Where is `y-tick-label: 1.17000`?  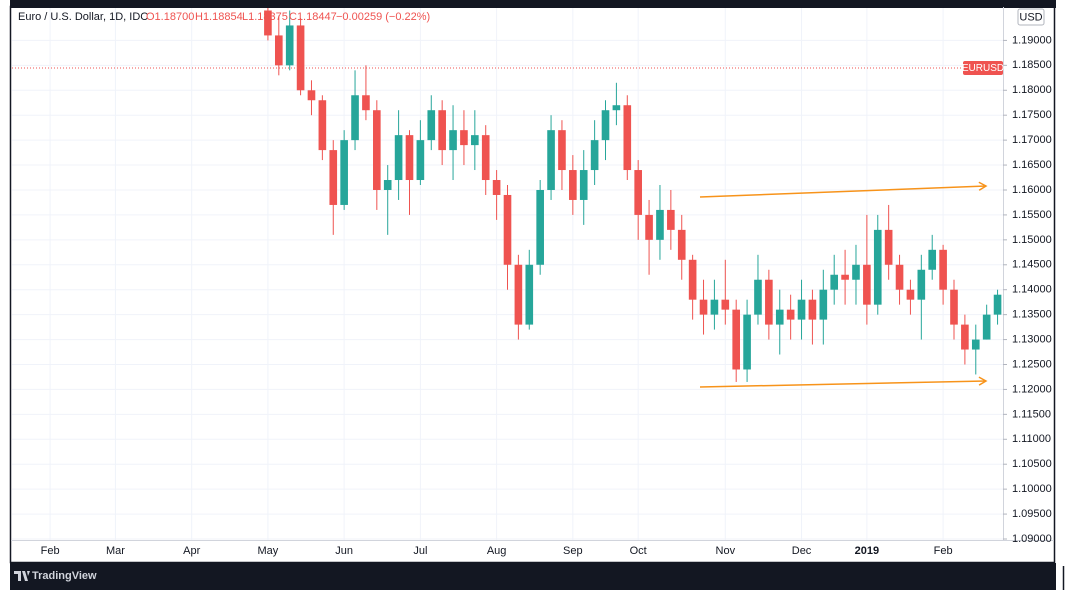
y-tick-label: 1.17000 is located at coordinates (1032, 140).